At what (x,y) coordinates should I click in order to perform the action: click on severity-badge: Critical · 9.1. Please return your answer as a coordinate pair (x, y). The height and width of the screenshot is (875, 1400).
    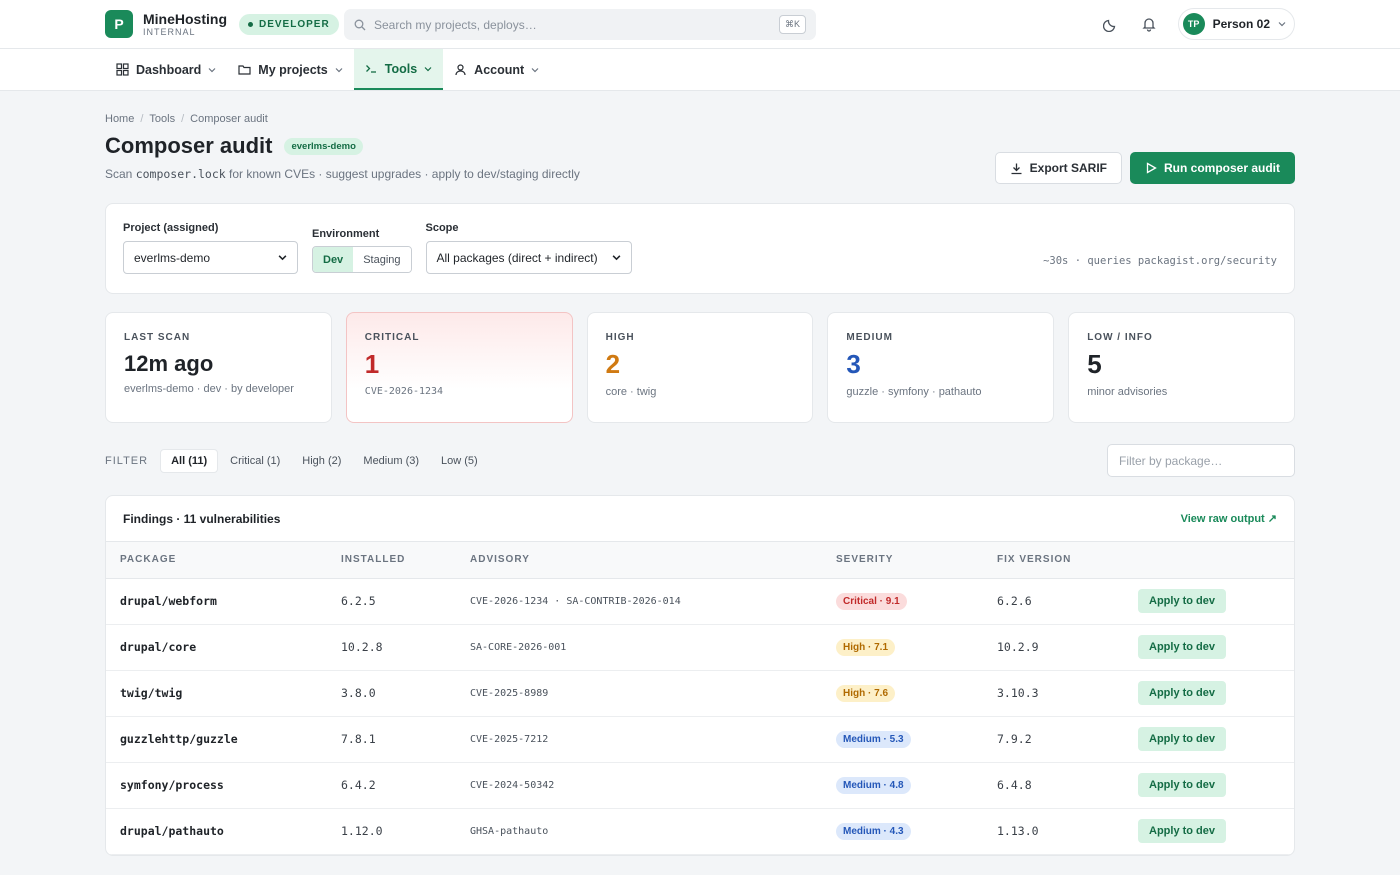
    Looking at the image, I should click on (871, 601).